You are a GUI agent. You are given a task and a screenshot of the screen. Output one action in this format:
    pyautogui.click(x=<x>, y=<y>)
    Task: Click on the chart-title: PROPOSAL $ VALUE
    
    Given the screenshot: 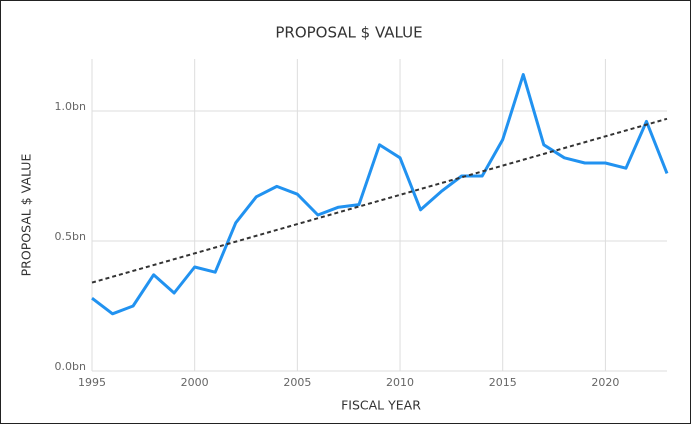 What is the action you would take?
    pyautogui.click(x=348, y=33)
    